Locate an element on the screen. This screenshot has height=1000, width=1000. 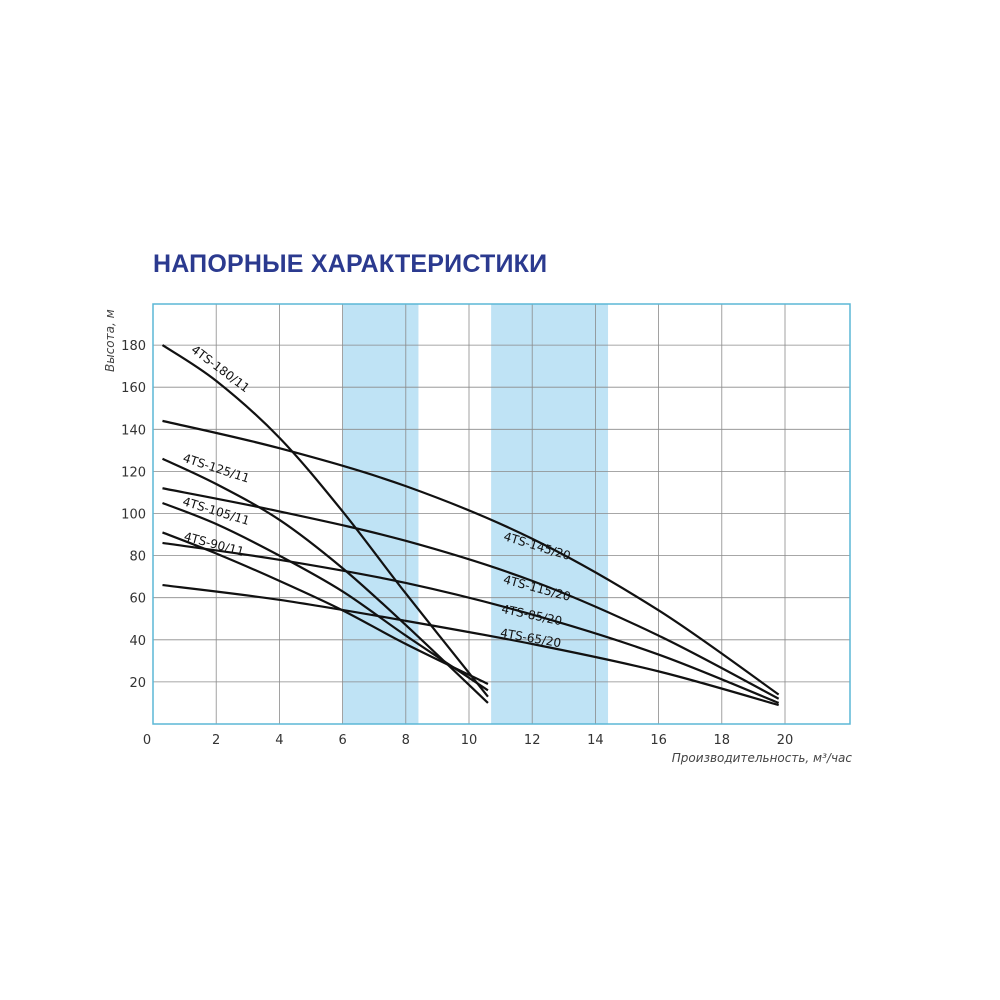
y-tick-label: 160 is located at coordinates (133, 388).